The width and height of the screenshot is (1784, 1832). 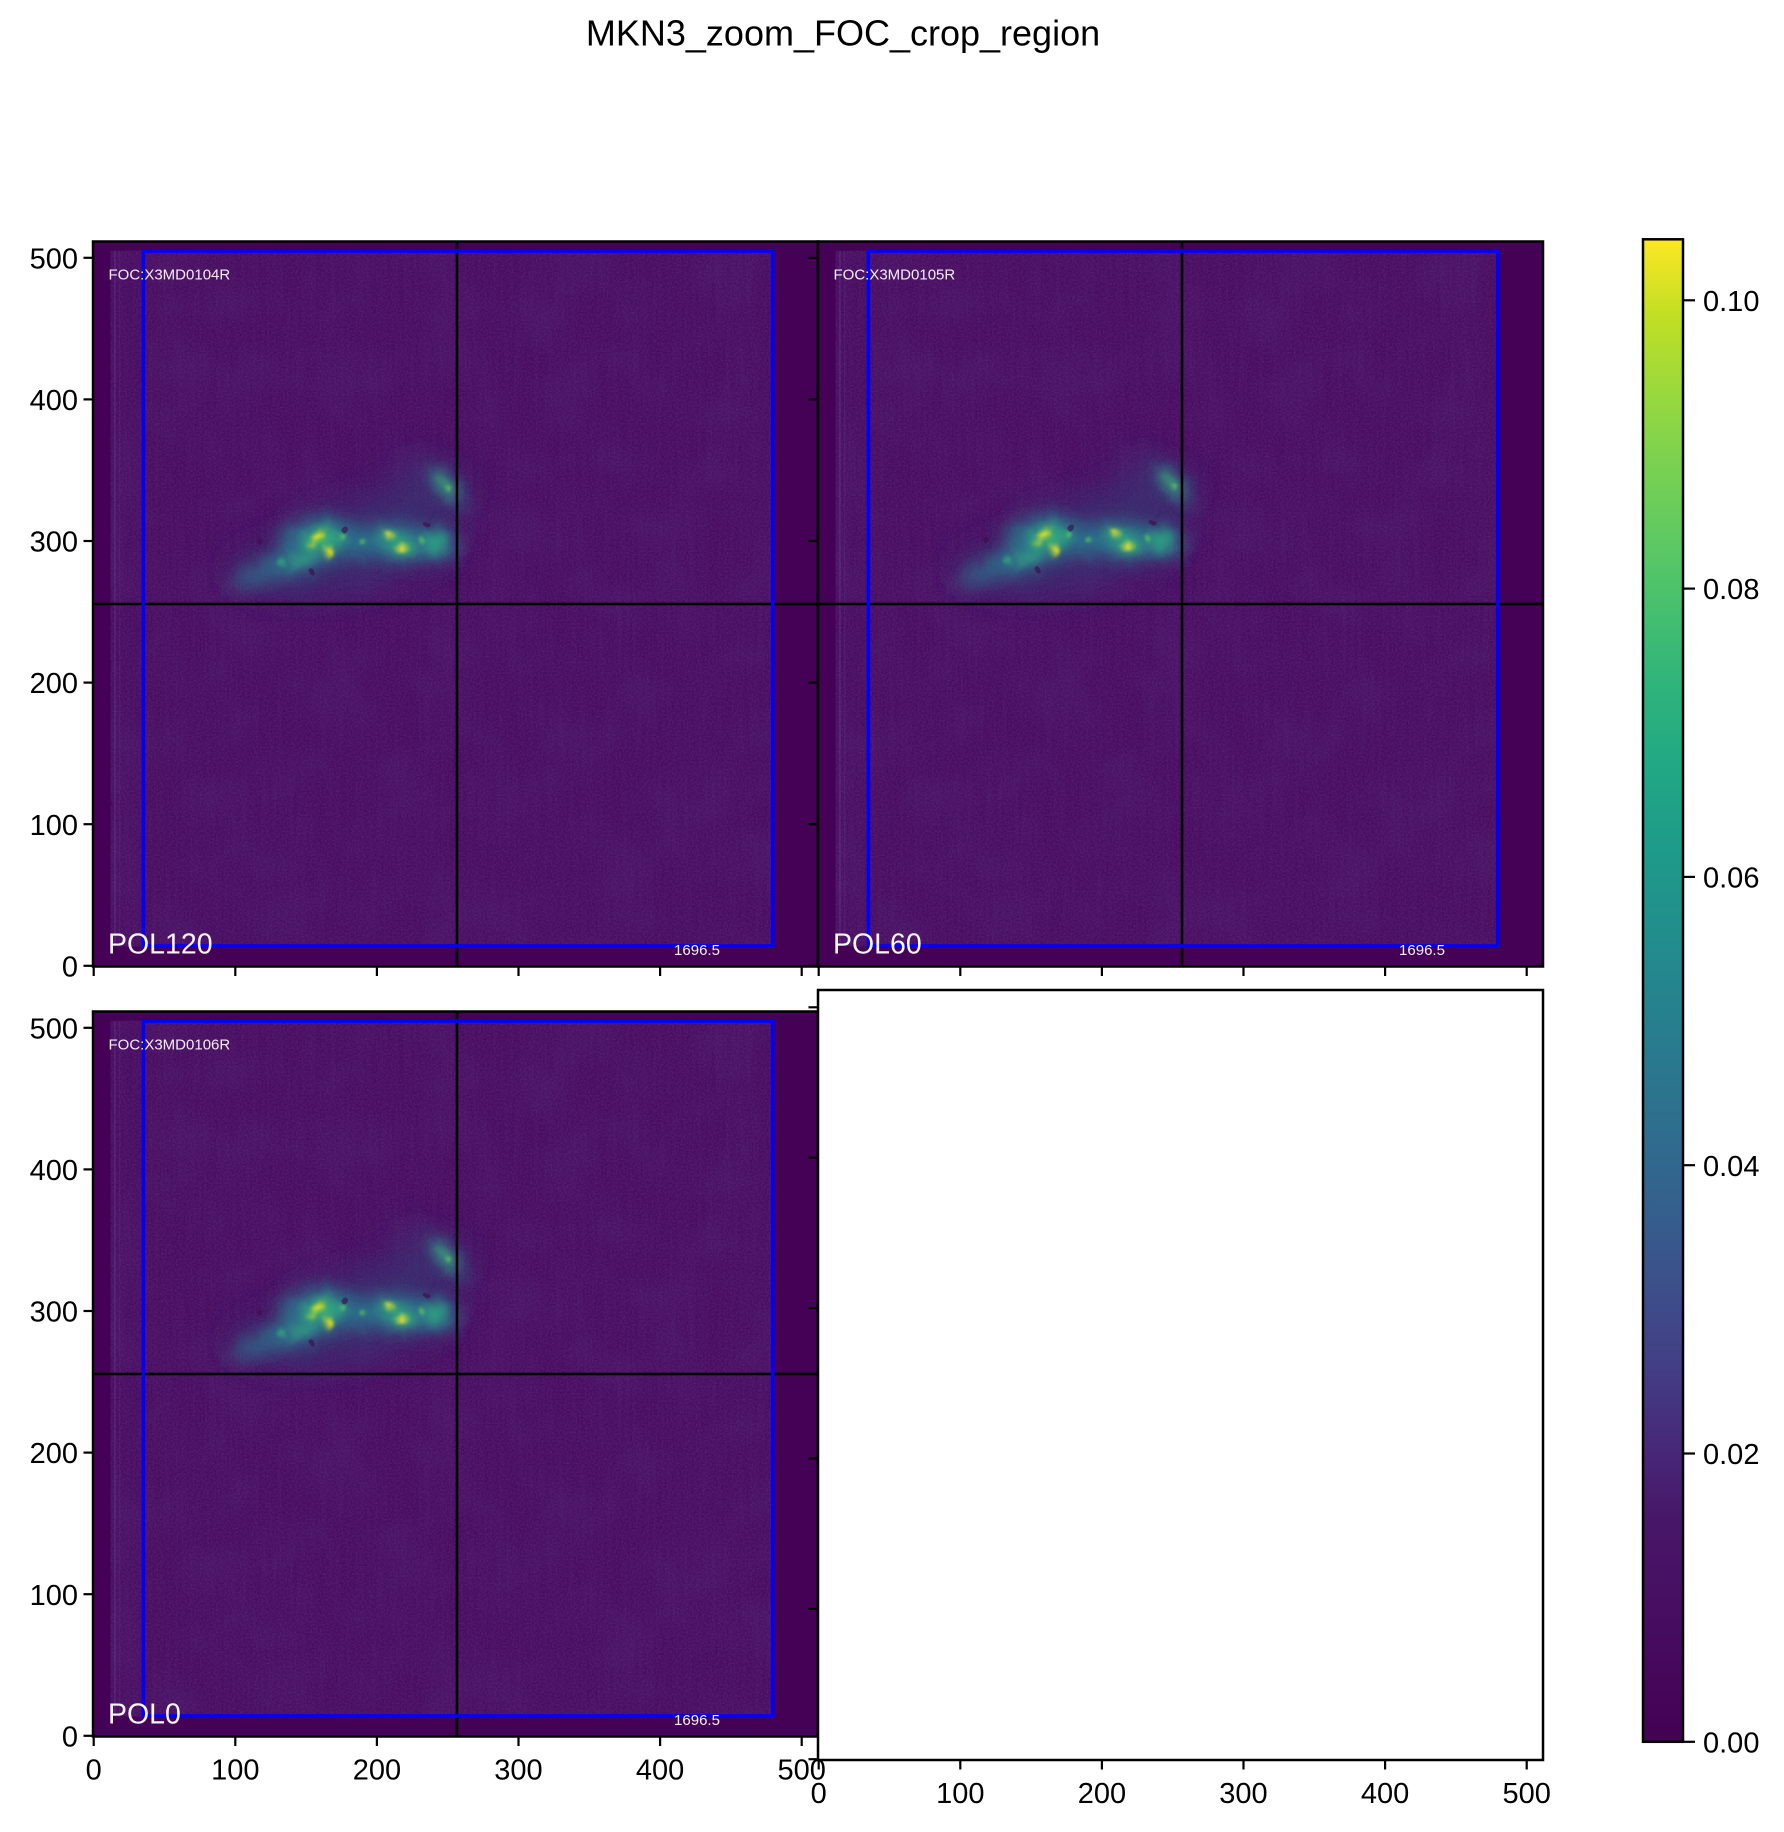 I want to click on svg-text: 0.02, so click(x=1731, y=1455).